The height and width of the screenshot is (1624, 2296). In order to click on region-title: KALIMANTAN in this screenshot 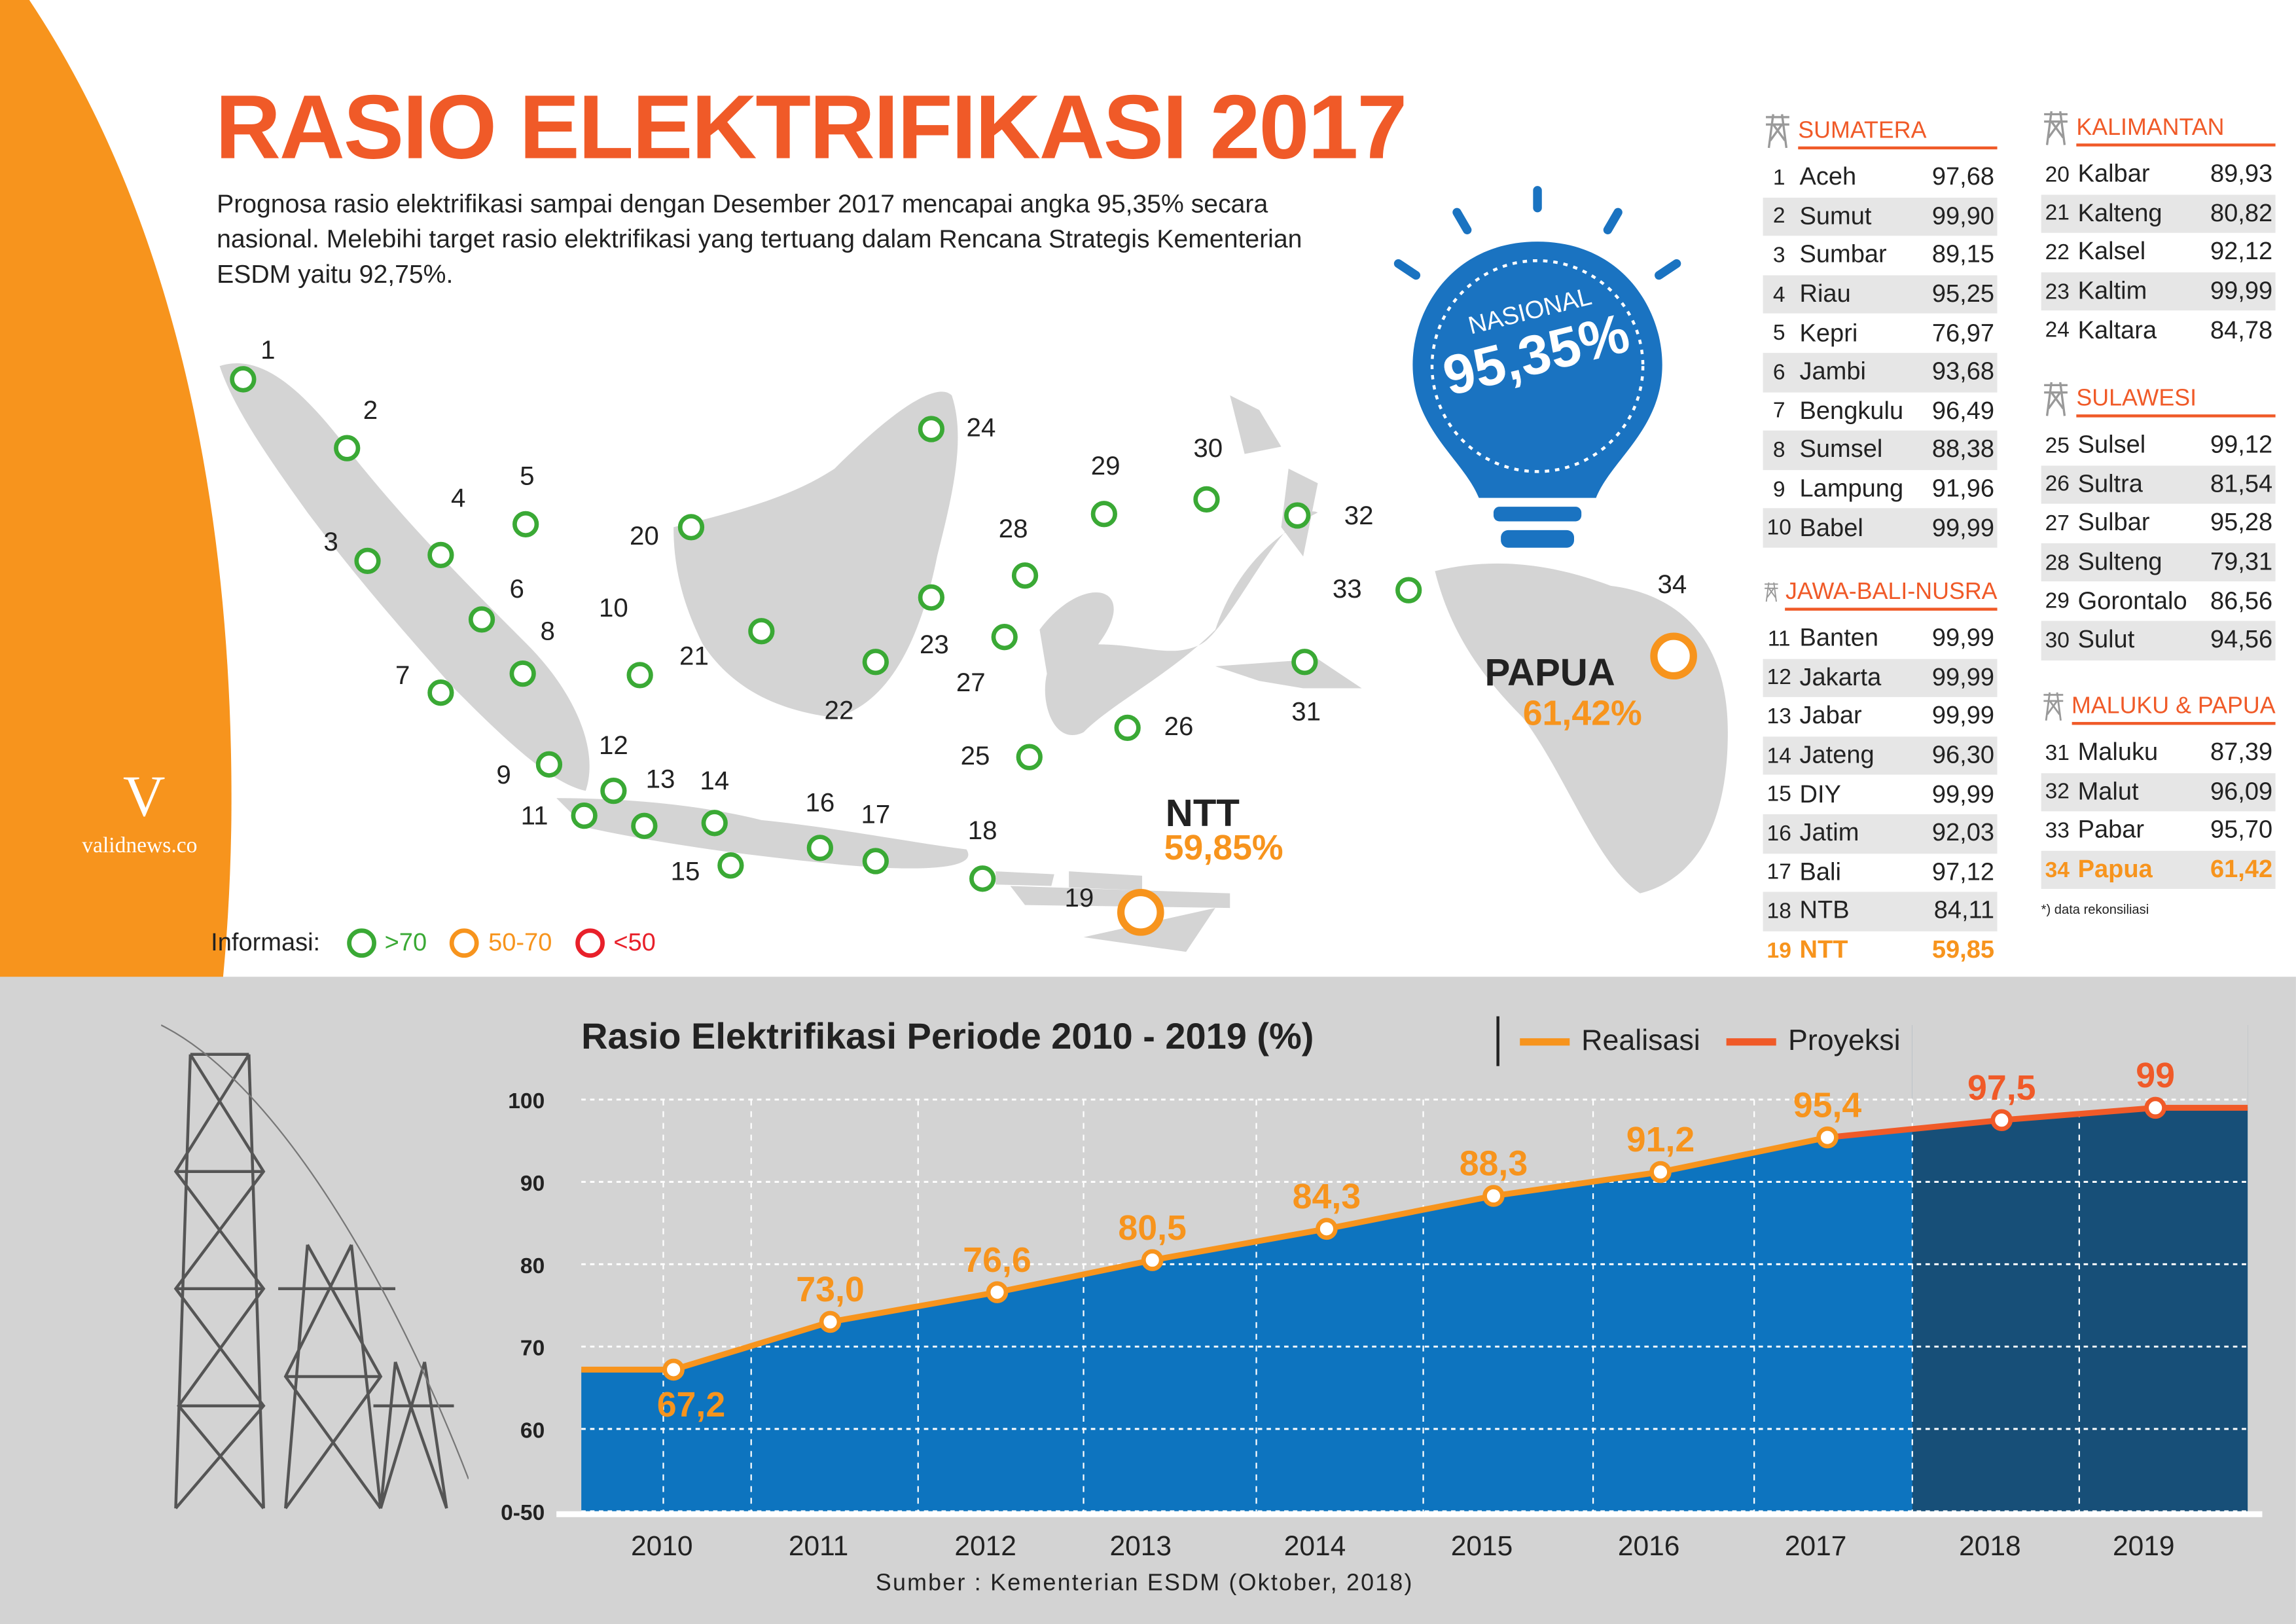, I will do `click(2176, 131)`.